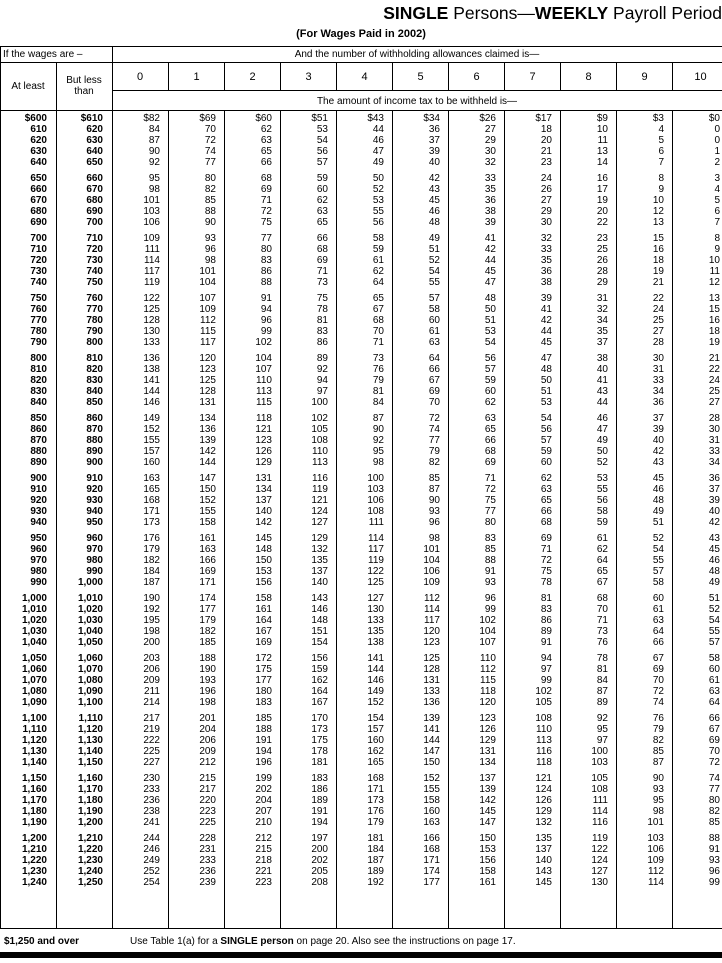  Describe the element at coordinates (319, 571) in the screenshot. I see `tax-amount-cell: 137` at that location.